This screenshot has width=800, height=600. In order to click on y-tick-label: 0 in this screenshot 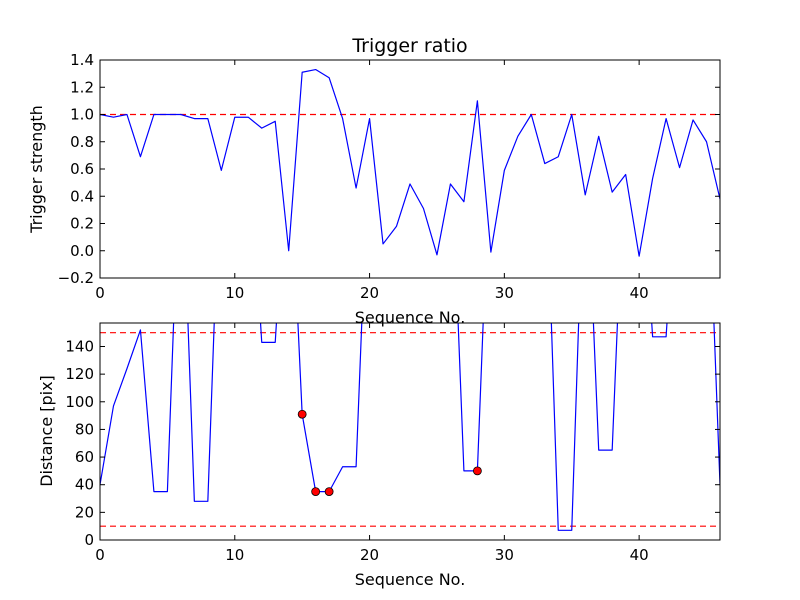, I will do `click(89, 540)`.